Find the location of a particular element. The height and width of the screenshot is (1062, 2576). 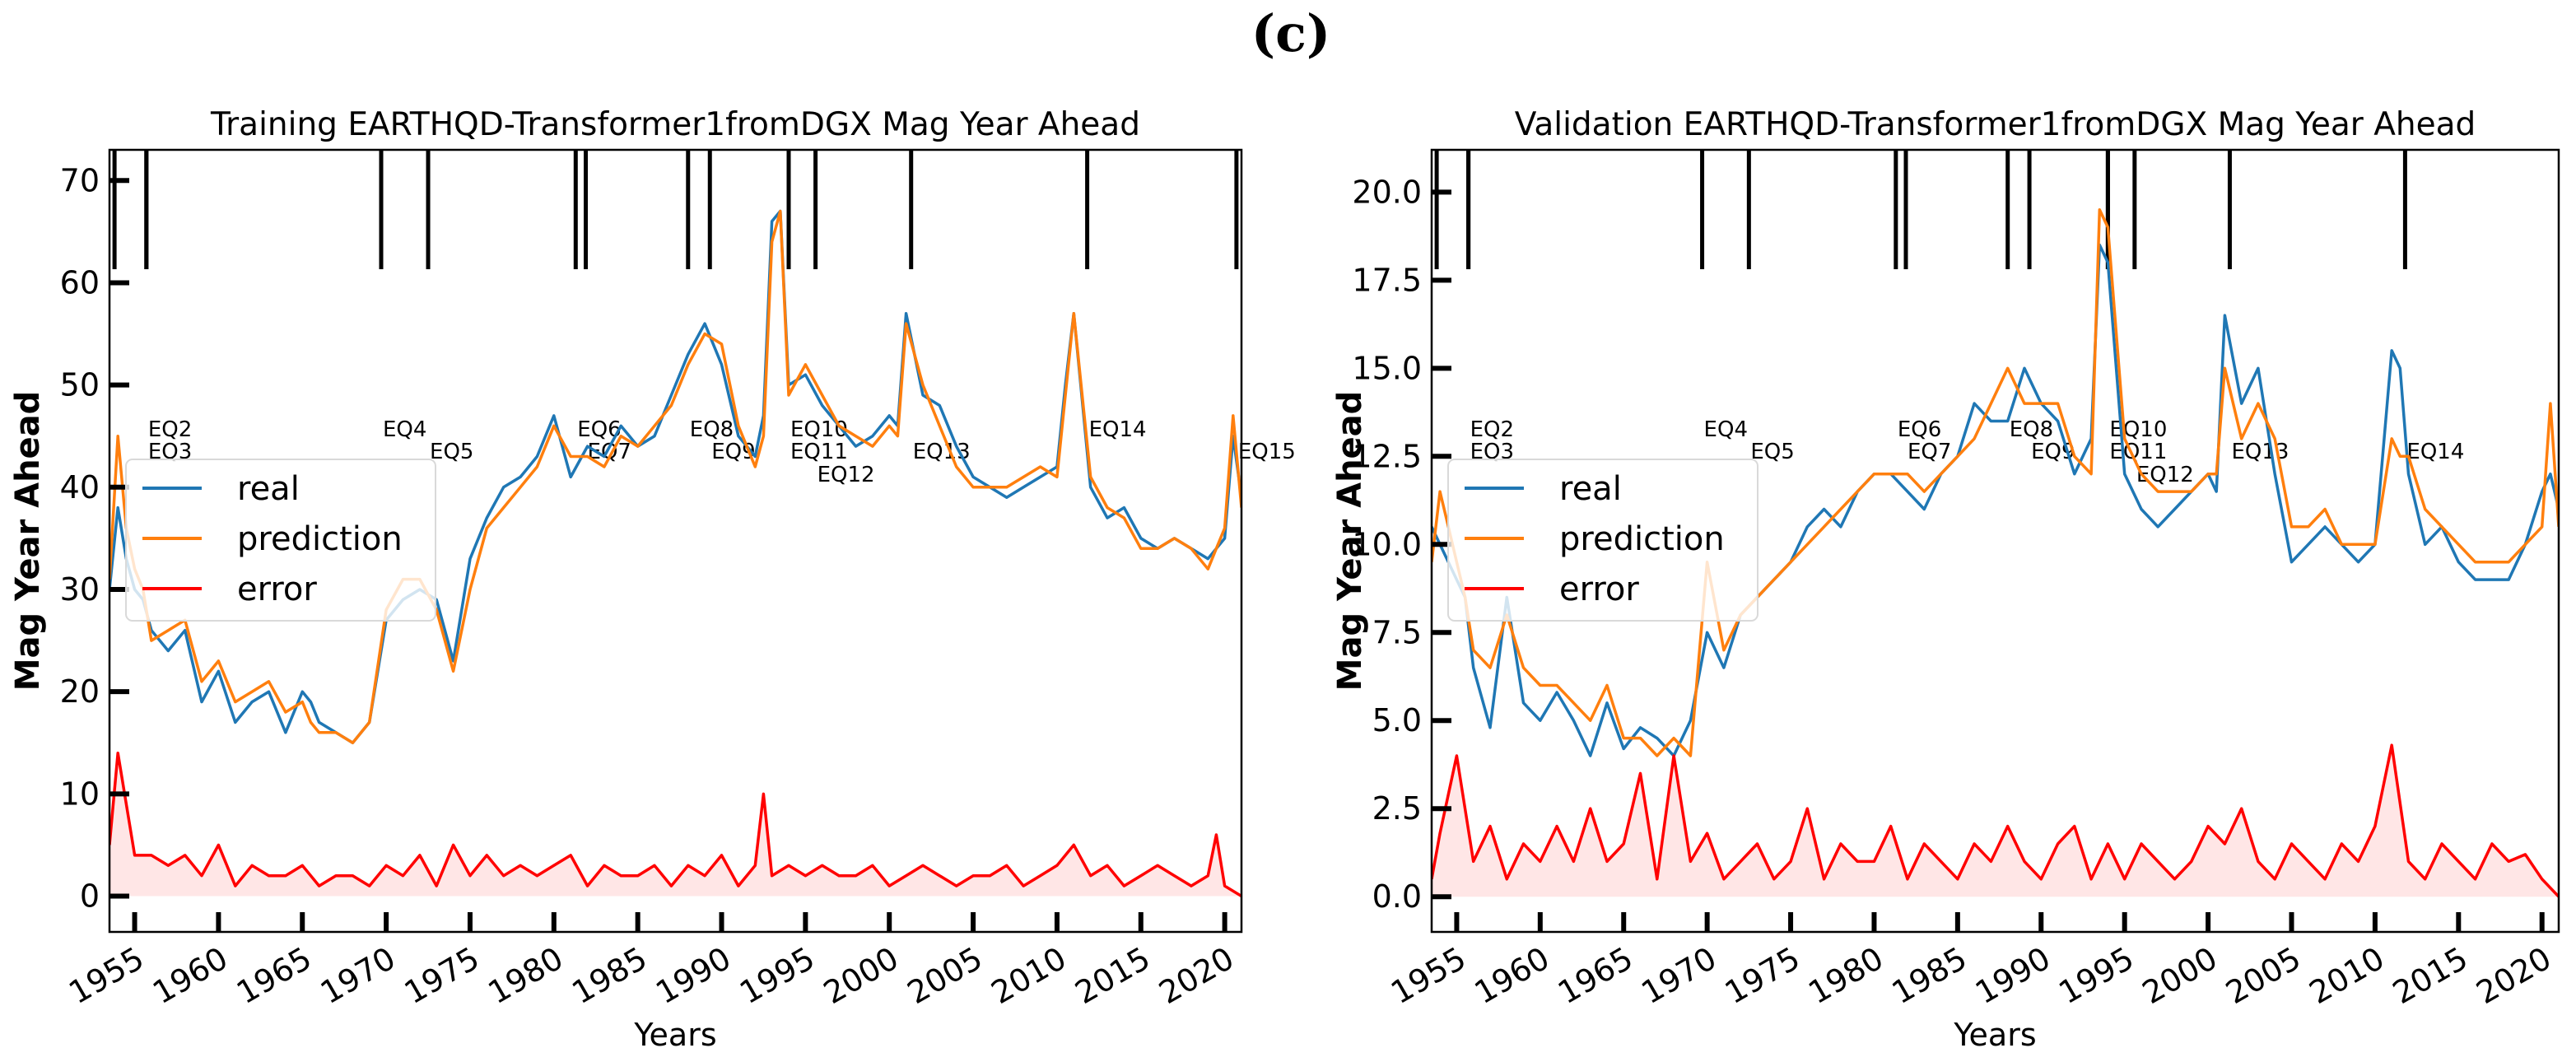

training-x-axis-label: Years is located at coordinates (674, 1035).